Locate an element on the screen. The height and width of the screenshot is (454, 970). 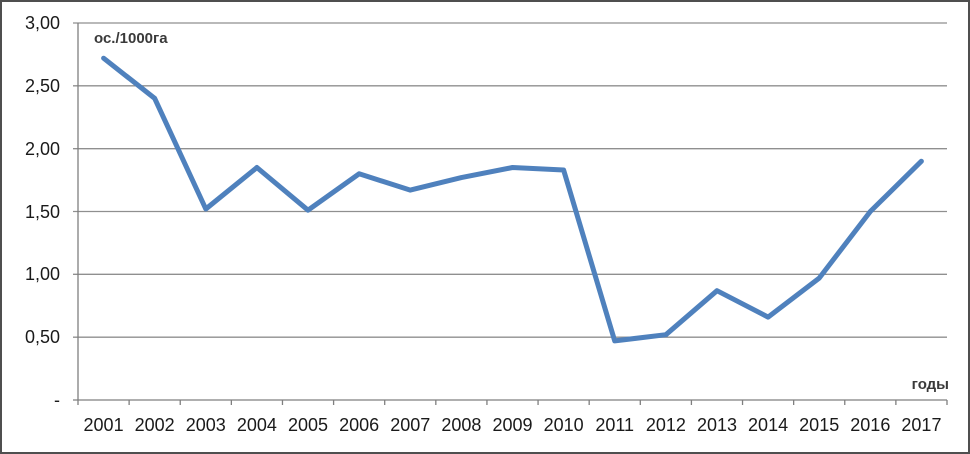
y-axis-unit-label: ос./1000га is located at coordinates (131, 38).